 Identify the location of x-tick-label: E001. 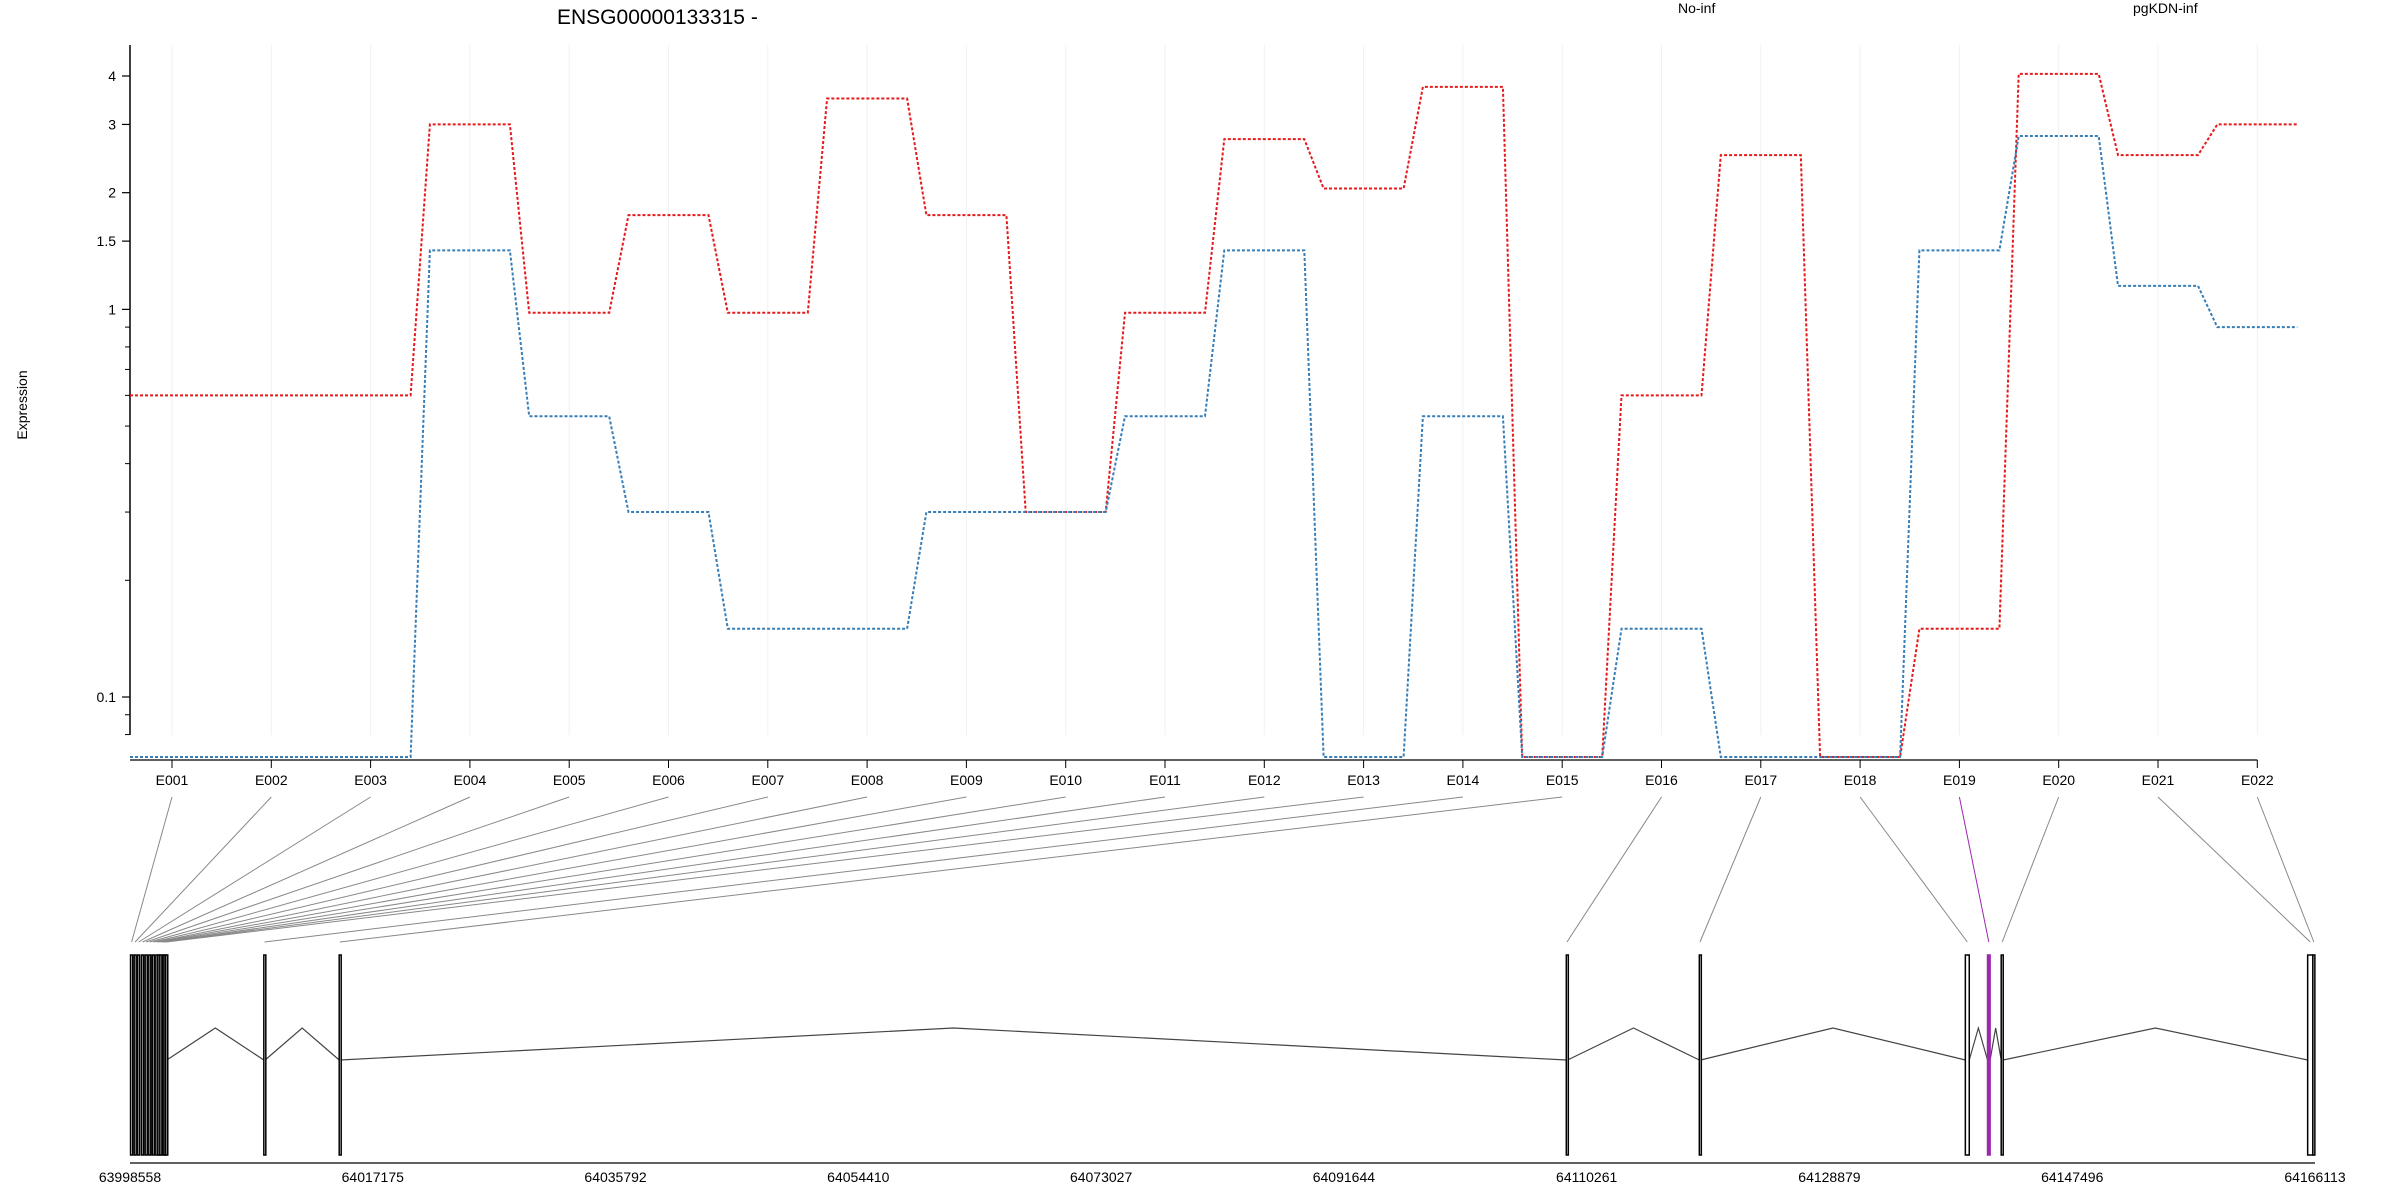
(172, 780).